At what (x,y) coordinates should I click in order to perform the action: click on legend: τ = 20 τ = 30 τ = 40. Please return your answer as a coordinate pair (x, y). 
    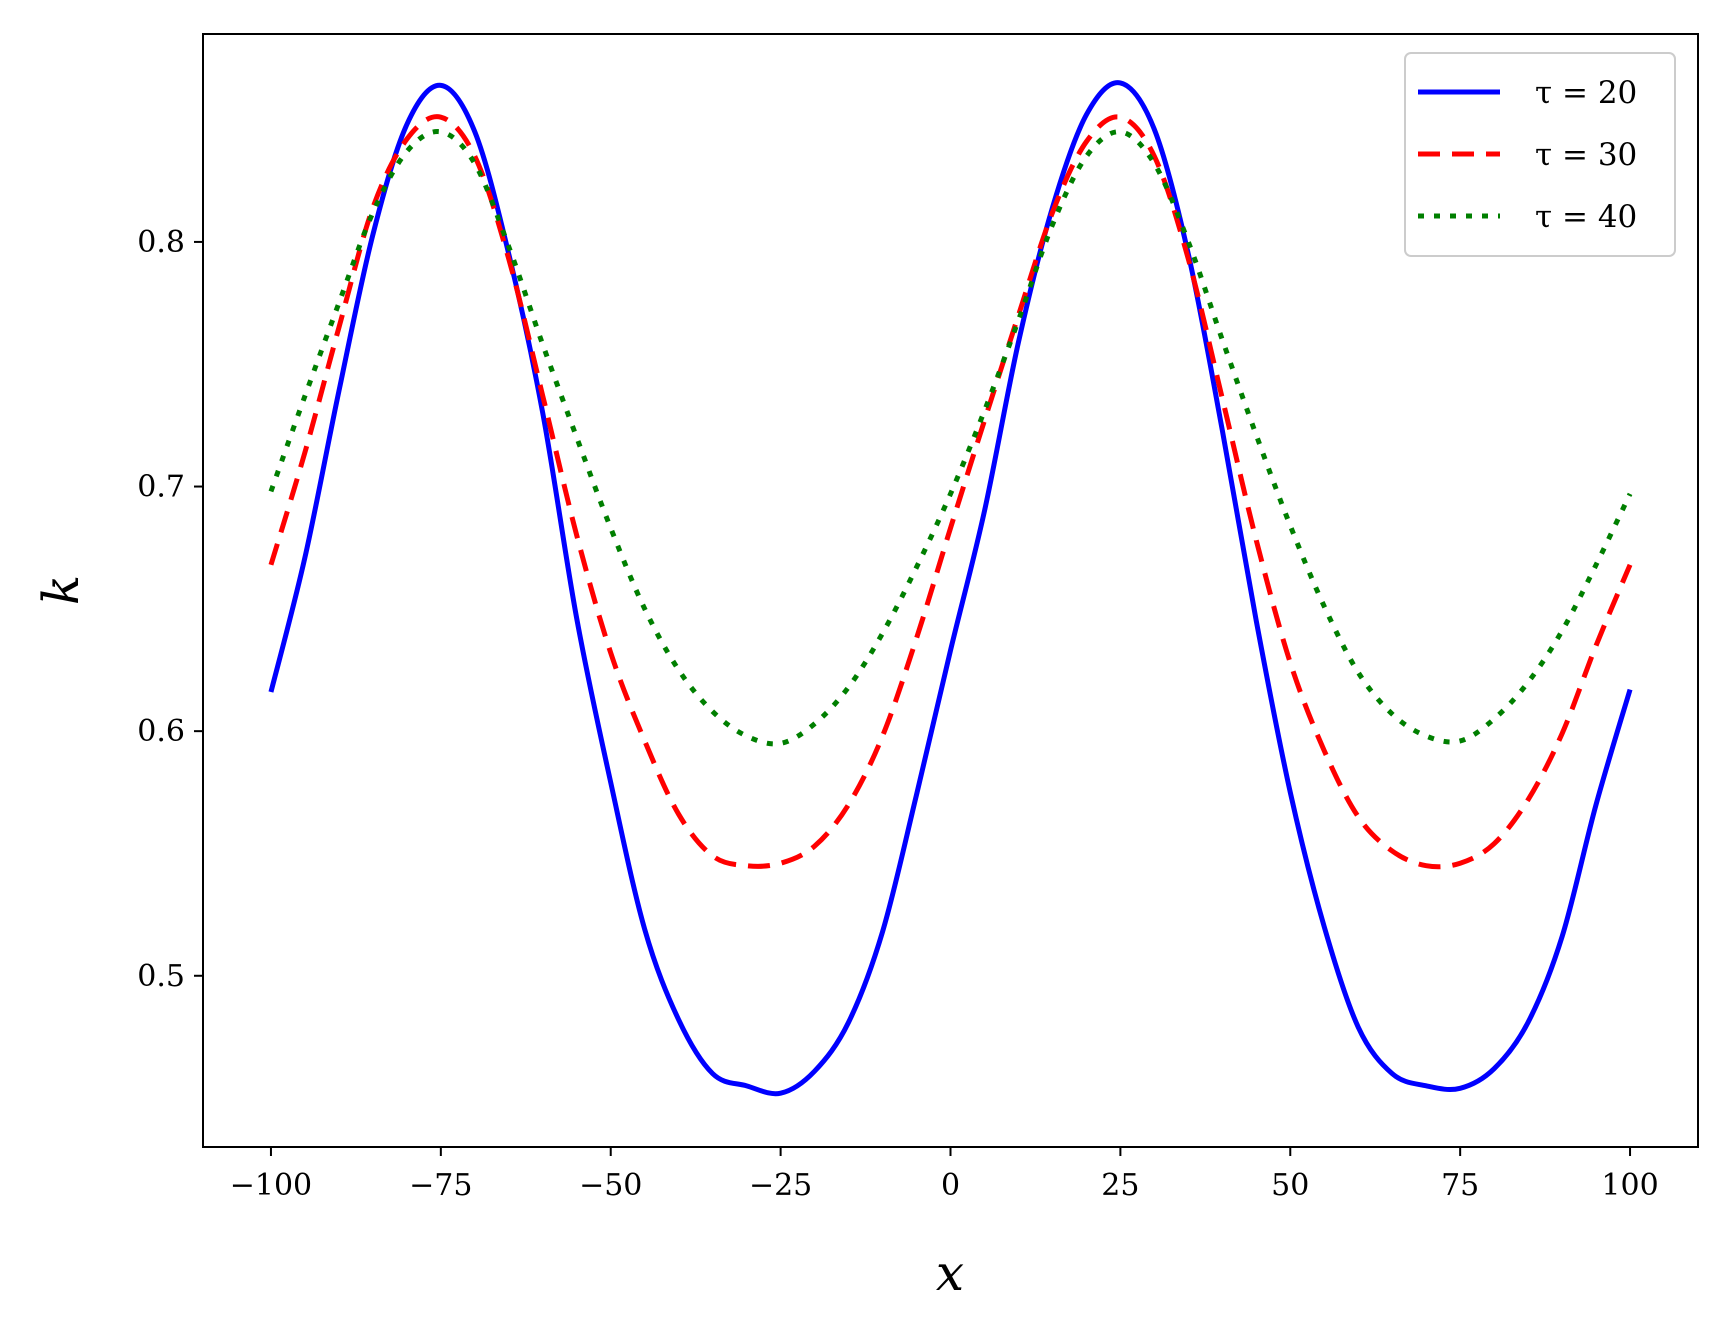
    Looking at the image, I should click on (1540, 154).